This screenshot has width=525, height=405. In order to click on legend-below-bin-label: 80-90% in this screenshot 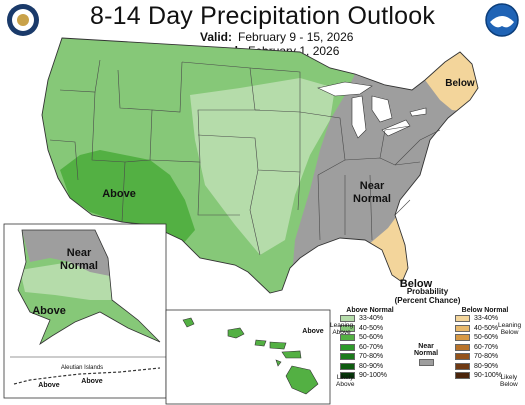, I will do `click(486, 366)`.